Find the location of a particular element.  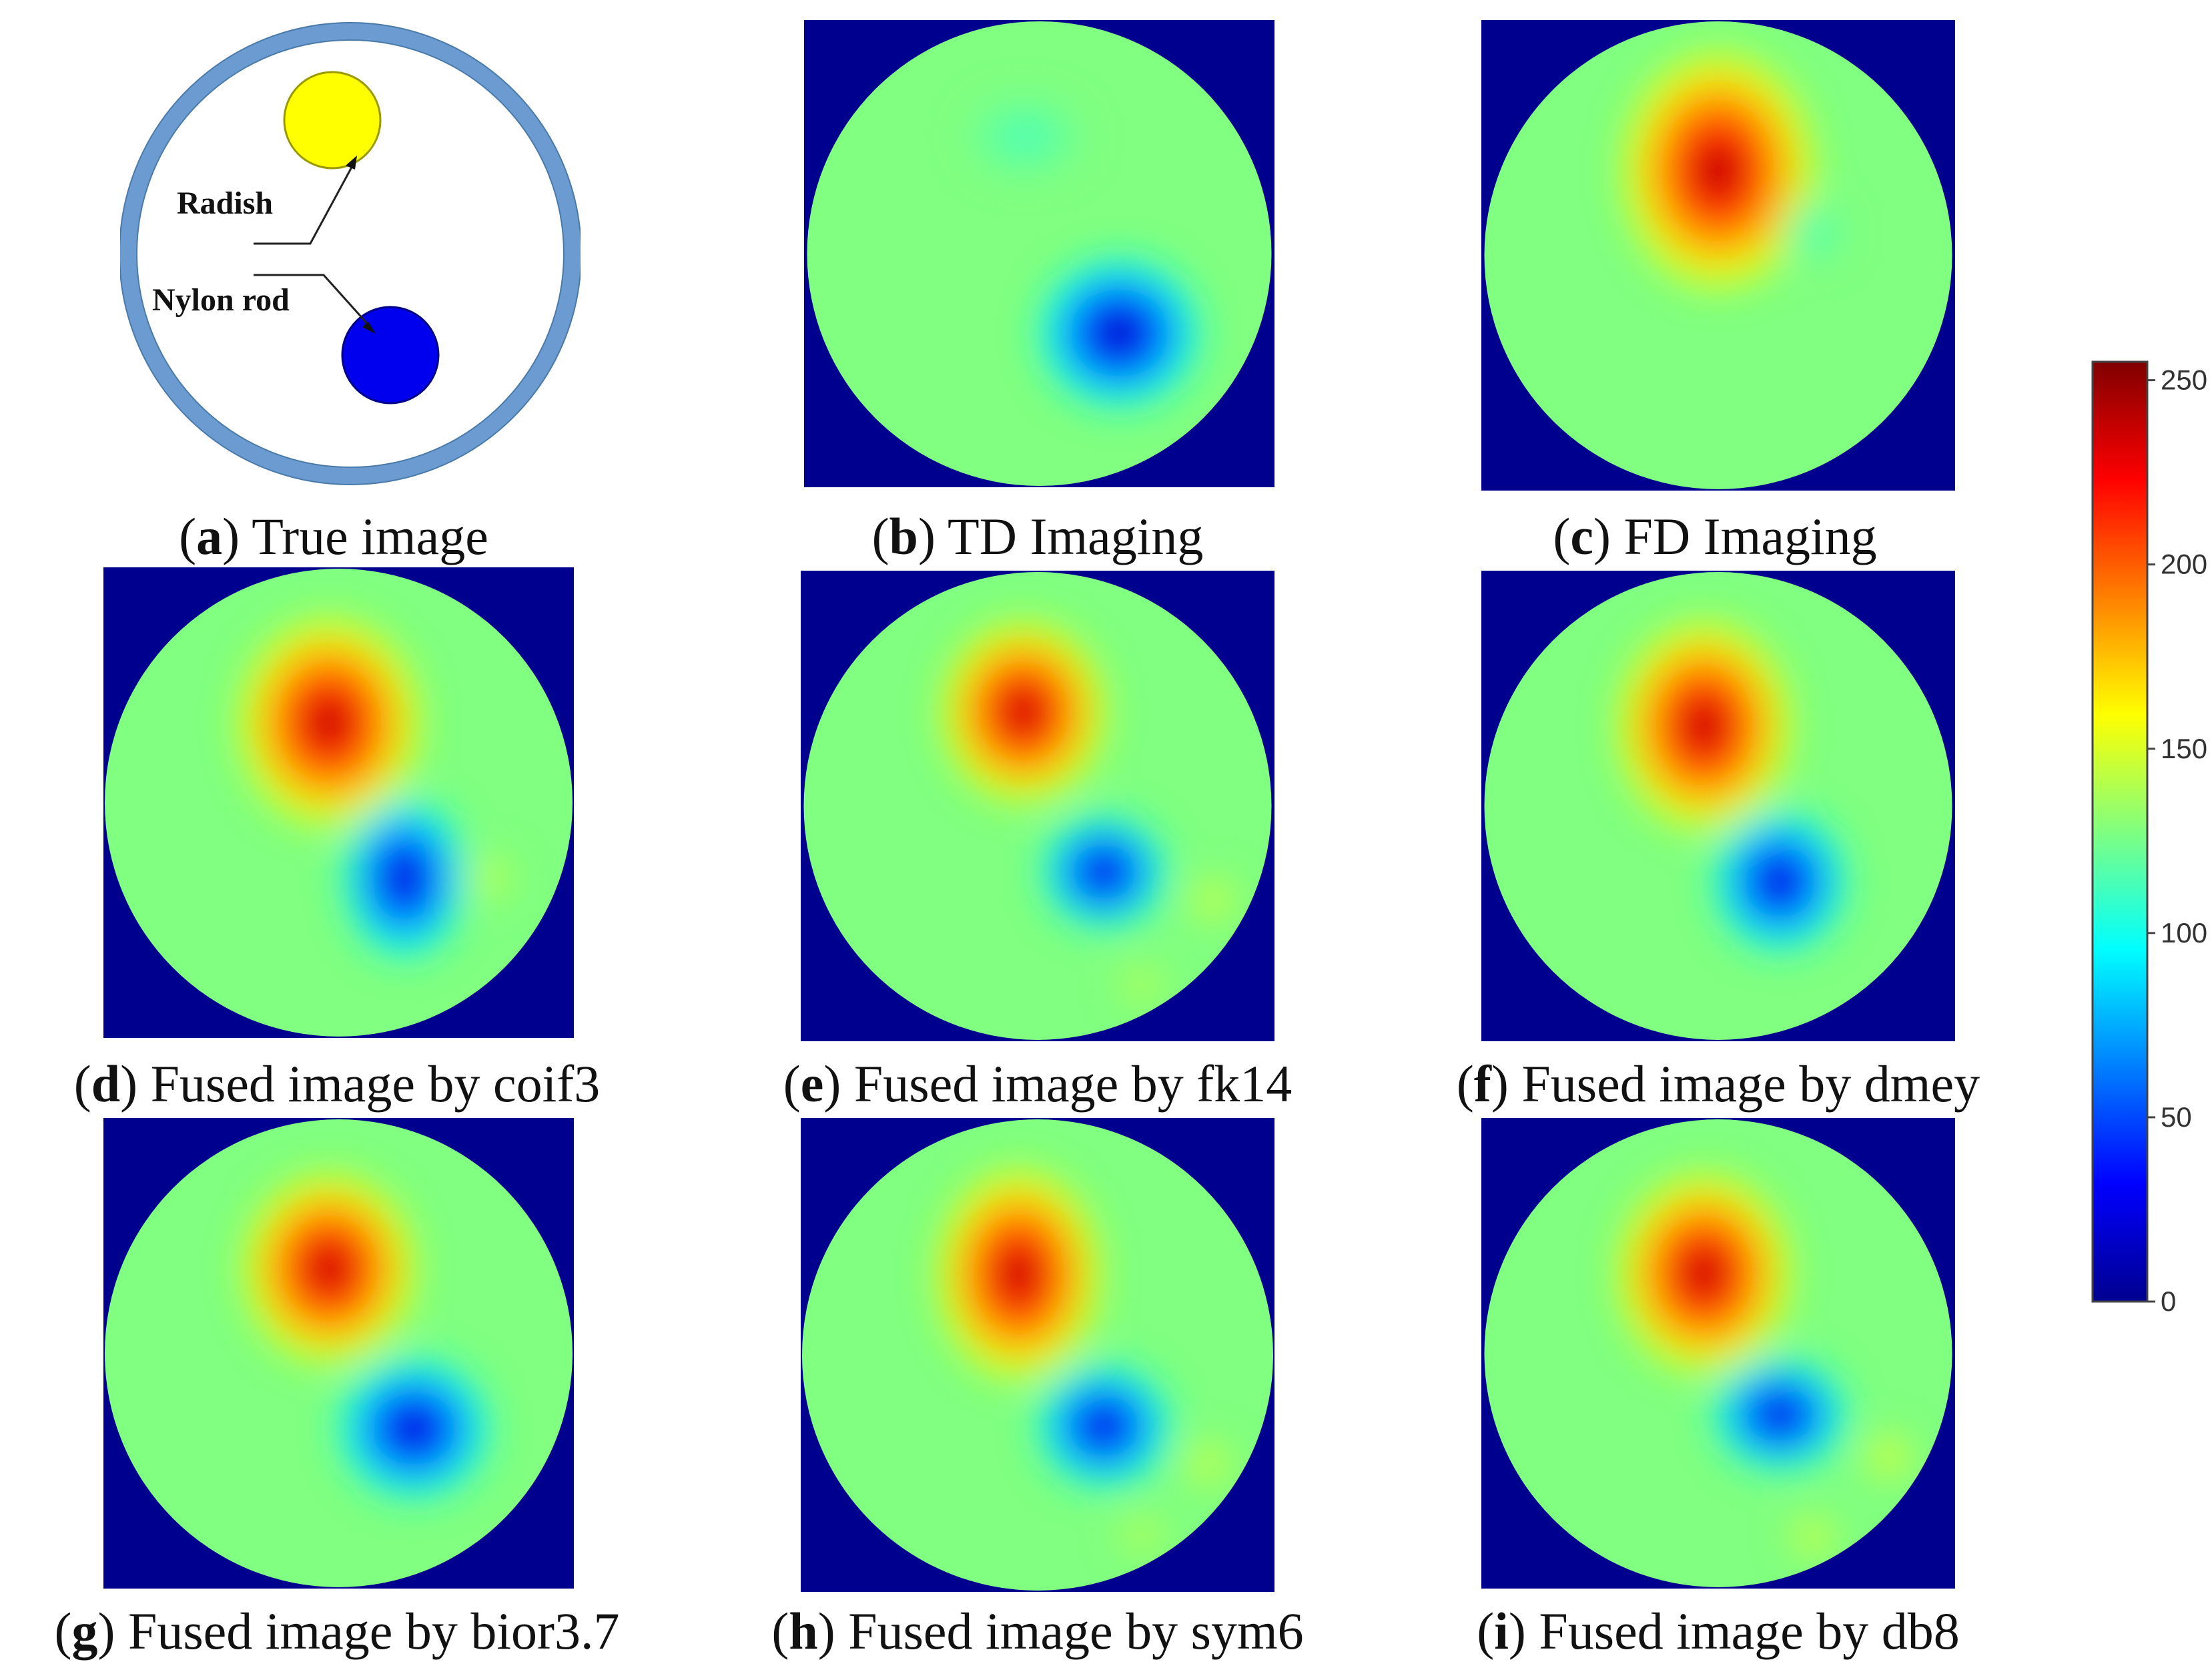

tile-b is located at coordinates (1039, 254).